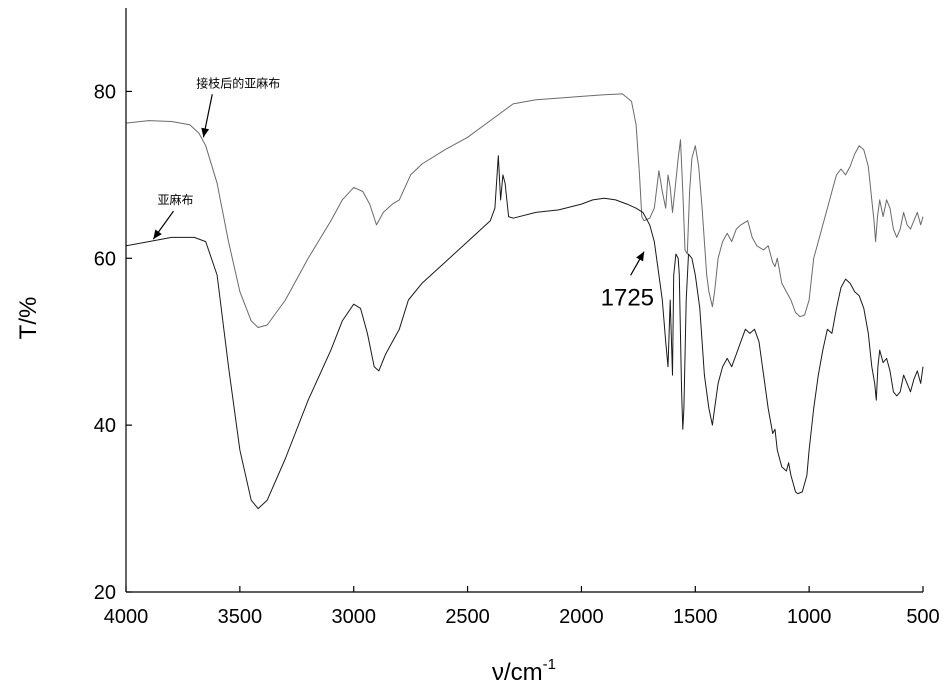 The height and width of the screenshot is (692, 952). Describe the element at coordinates (517, 672) in the screenshot. I see `x-axis-title-main: ν/cm` at that location.